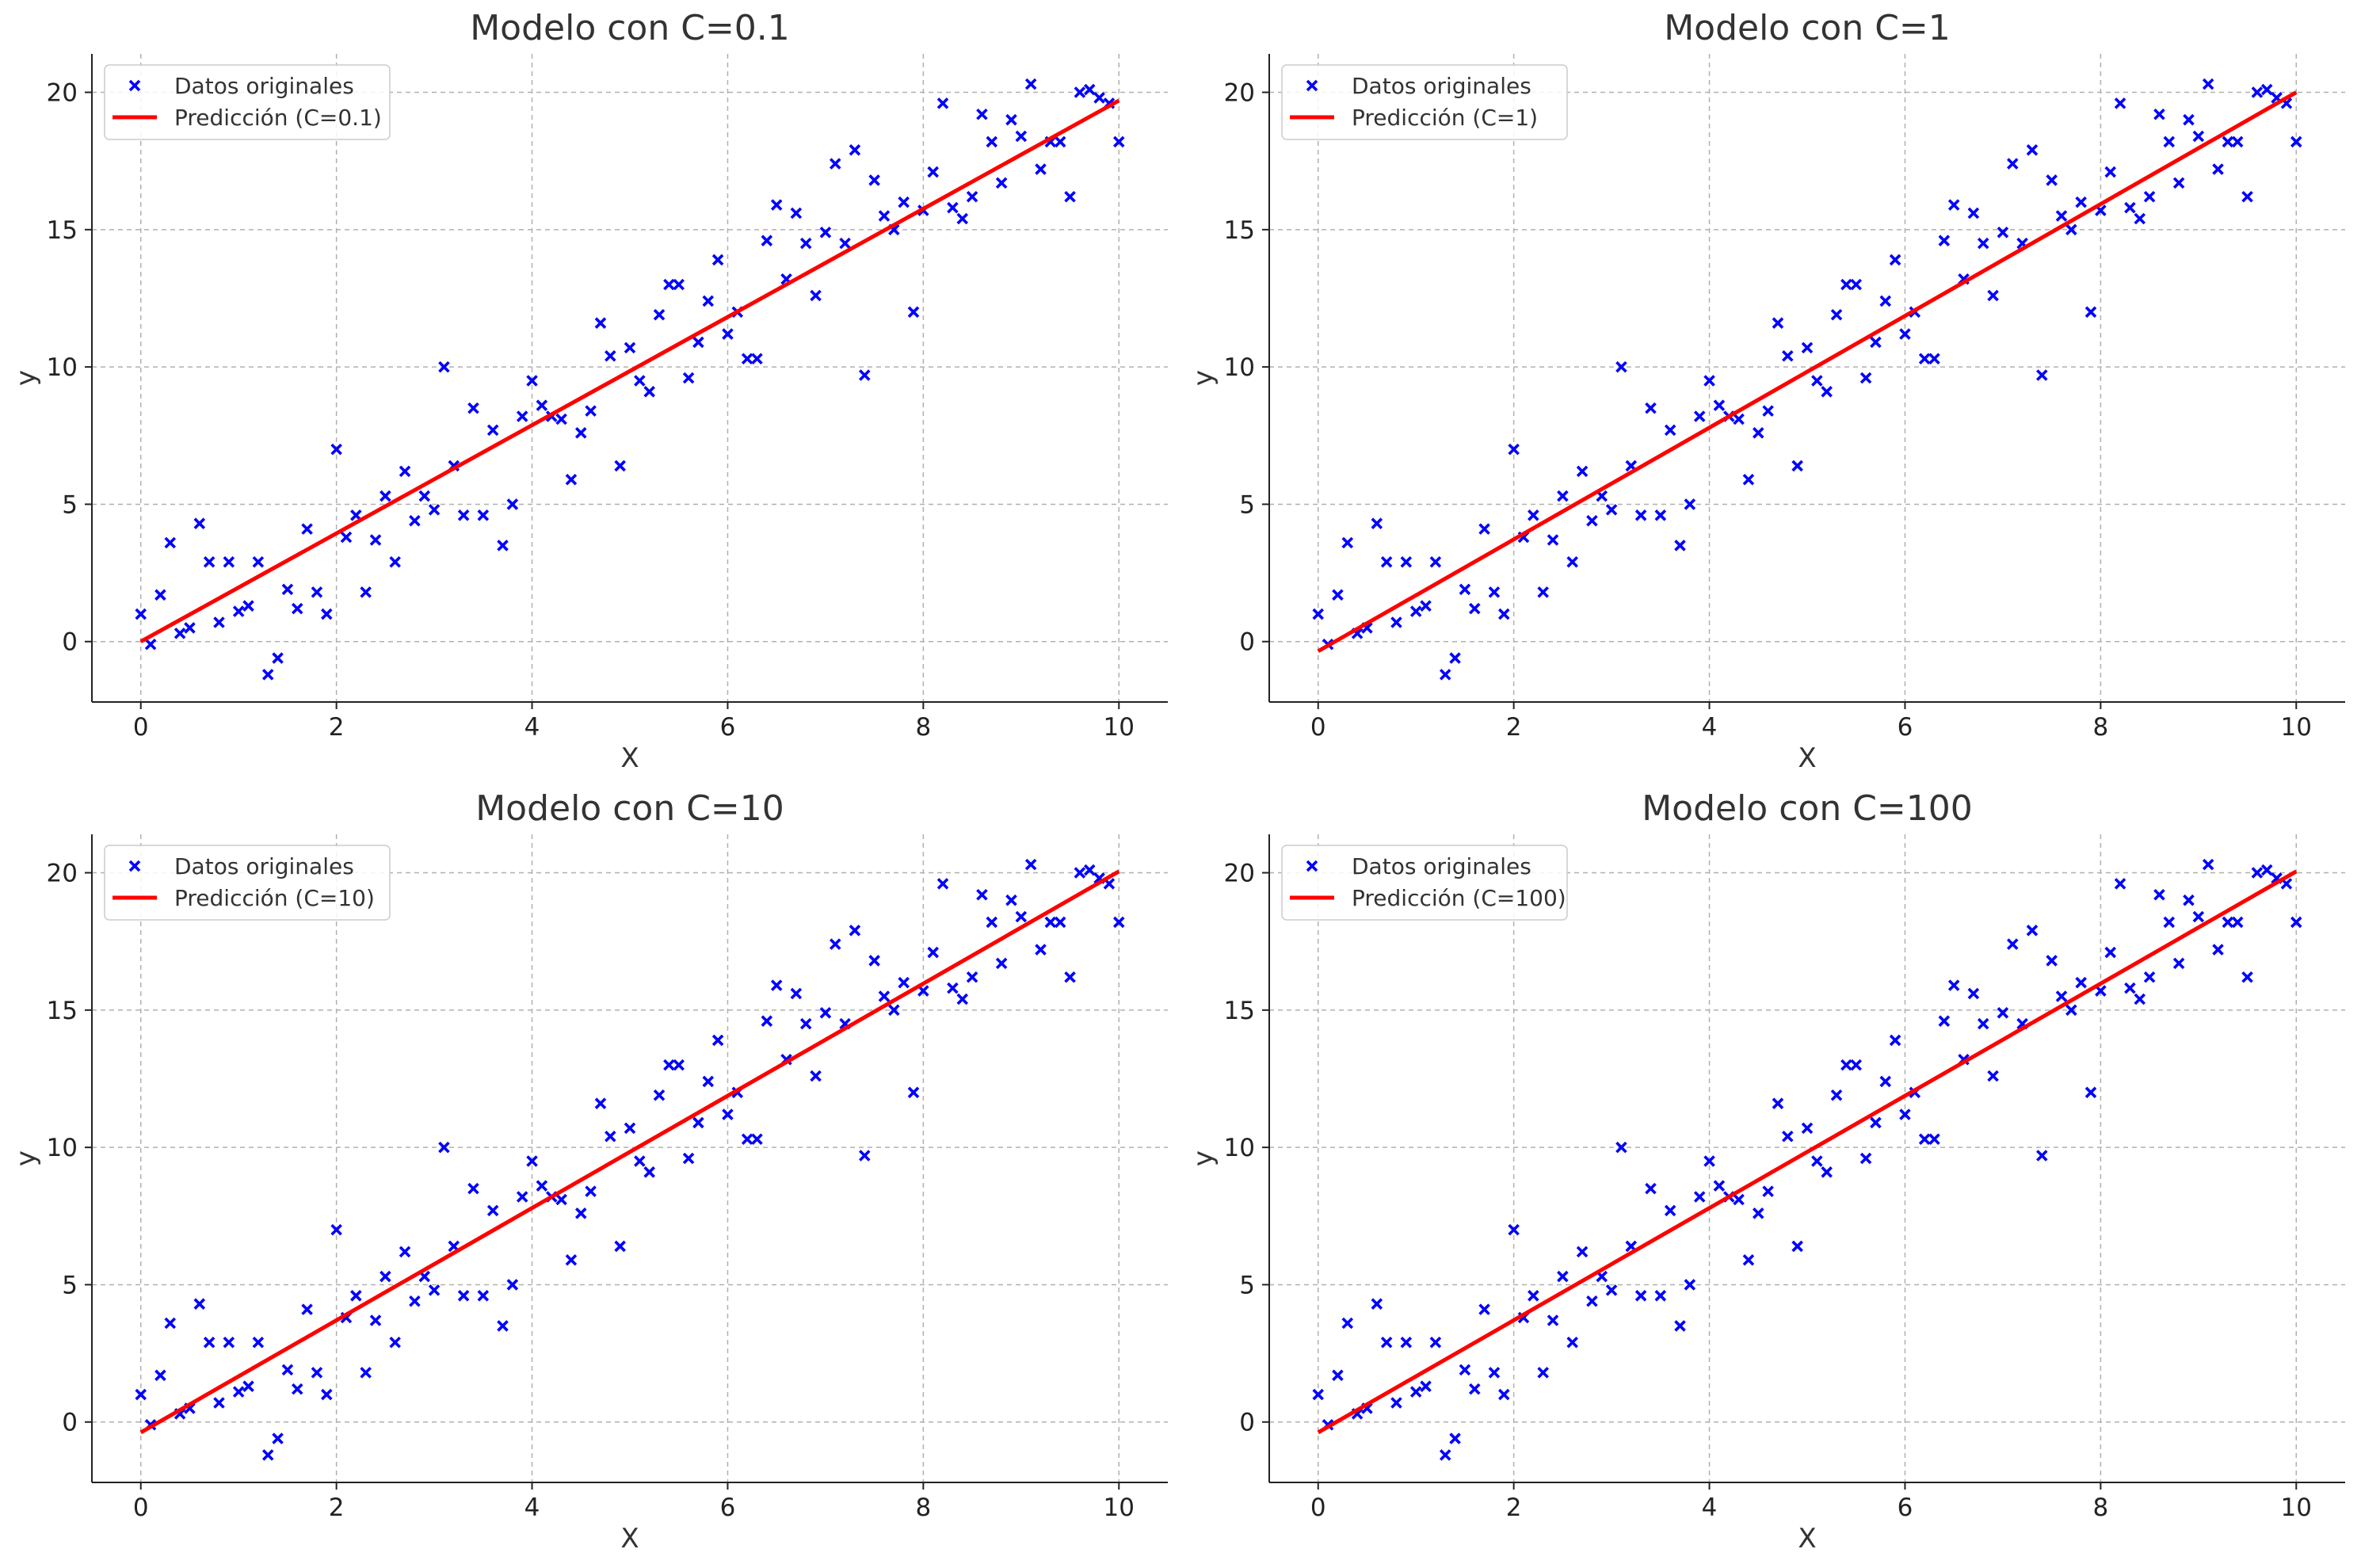 The height and width of the screenshot is (1568, 2361). What do you see at coordinates (141, 1508) in the screenshot?
I see `x-tick-label: 0` at bounding box center [141, 1508].